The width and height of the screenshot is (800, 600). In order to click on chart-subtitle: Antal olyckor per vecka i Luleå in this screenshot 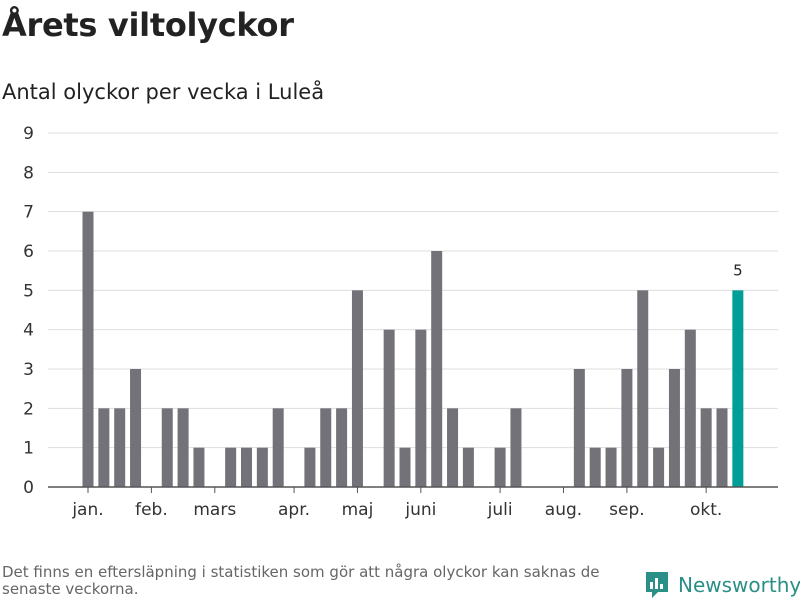, I will do `click(163, 92)`.